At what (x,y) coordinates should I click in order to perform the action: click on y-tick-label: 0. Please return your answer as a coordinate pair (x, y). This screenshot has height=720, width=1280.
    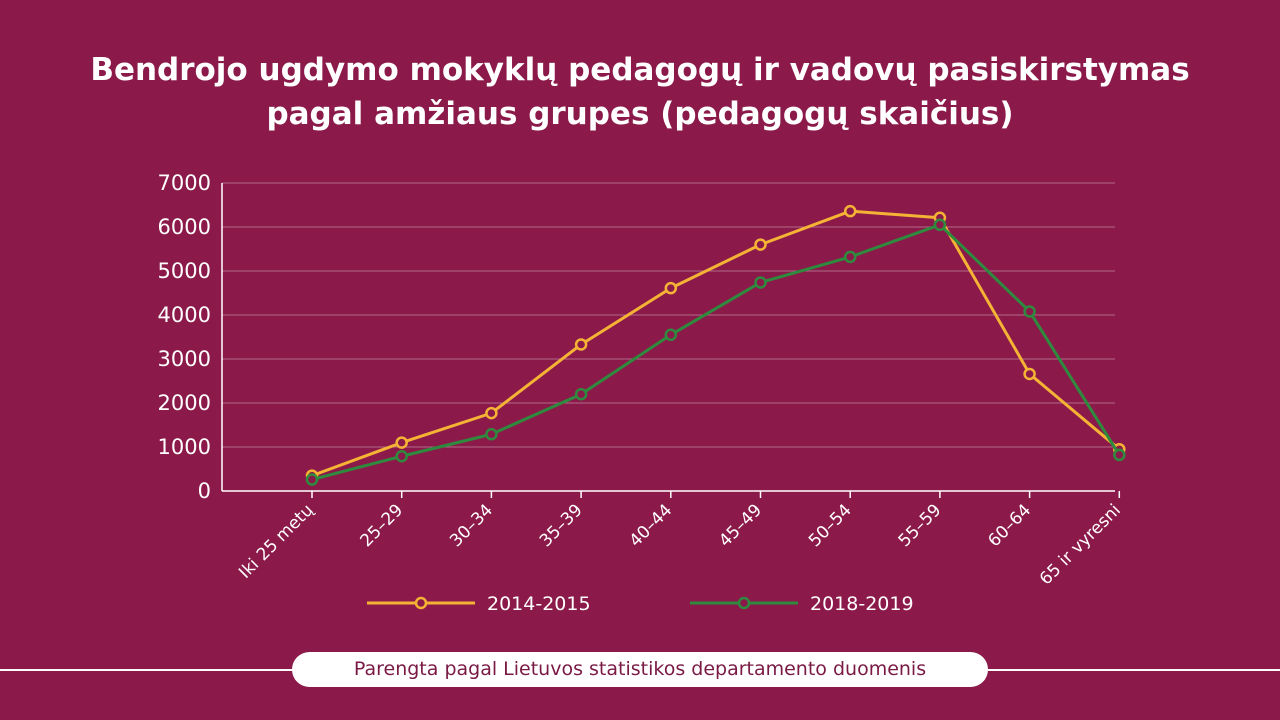
    Looking at the image, I should click on (204, 491).